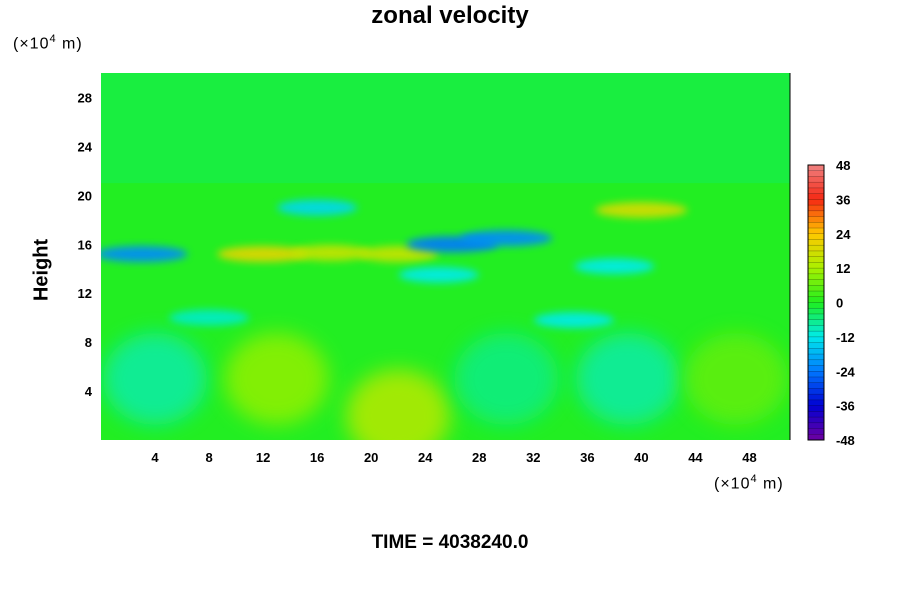 This screenshot has width=900, height=600. What do you see at coordinates (208, 457) in the screenshot?
I see `x-tick-8: 8` at bounding box center [208, 457].